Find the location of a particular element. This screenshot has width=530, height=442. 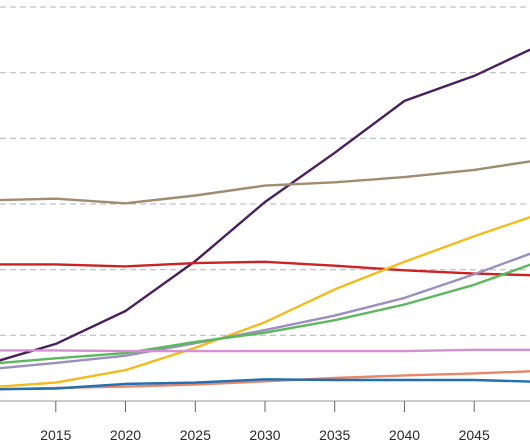

x-axis: 2015 2020 2025 2030 2035 2040 2045 is located at coordinates (265, 421).